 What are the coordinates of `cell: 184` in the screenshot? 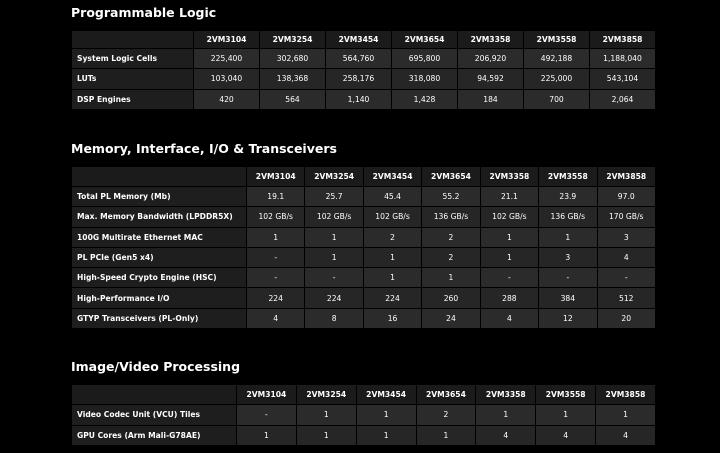 It's located at (490, 99).